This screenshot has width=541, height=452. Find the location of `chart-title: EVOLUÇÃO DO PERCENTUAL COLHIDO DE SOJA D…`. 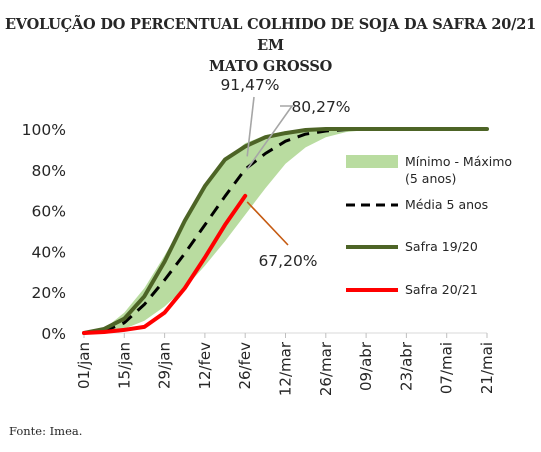

chart-title: EVOLUÇÃO DO PERCENTUAL COLHIDO DE SOJA D… is located at coordinates (270, 45).